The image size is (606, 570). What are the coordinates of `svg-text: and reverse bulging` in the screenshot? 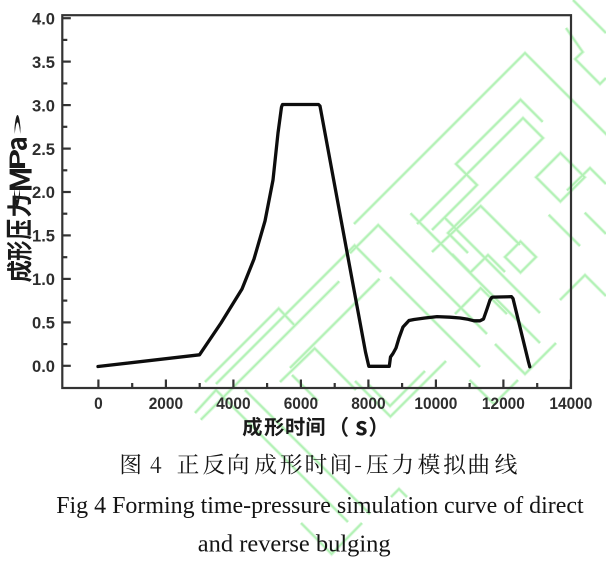 It's located at (294, 544).